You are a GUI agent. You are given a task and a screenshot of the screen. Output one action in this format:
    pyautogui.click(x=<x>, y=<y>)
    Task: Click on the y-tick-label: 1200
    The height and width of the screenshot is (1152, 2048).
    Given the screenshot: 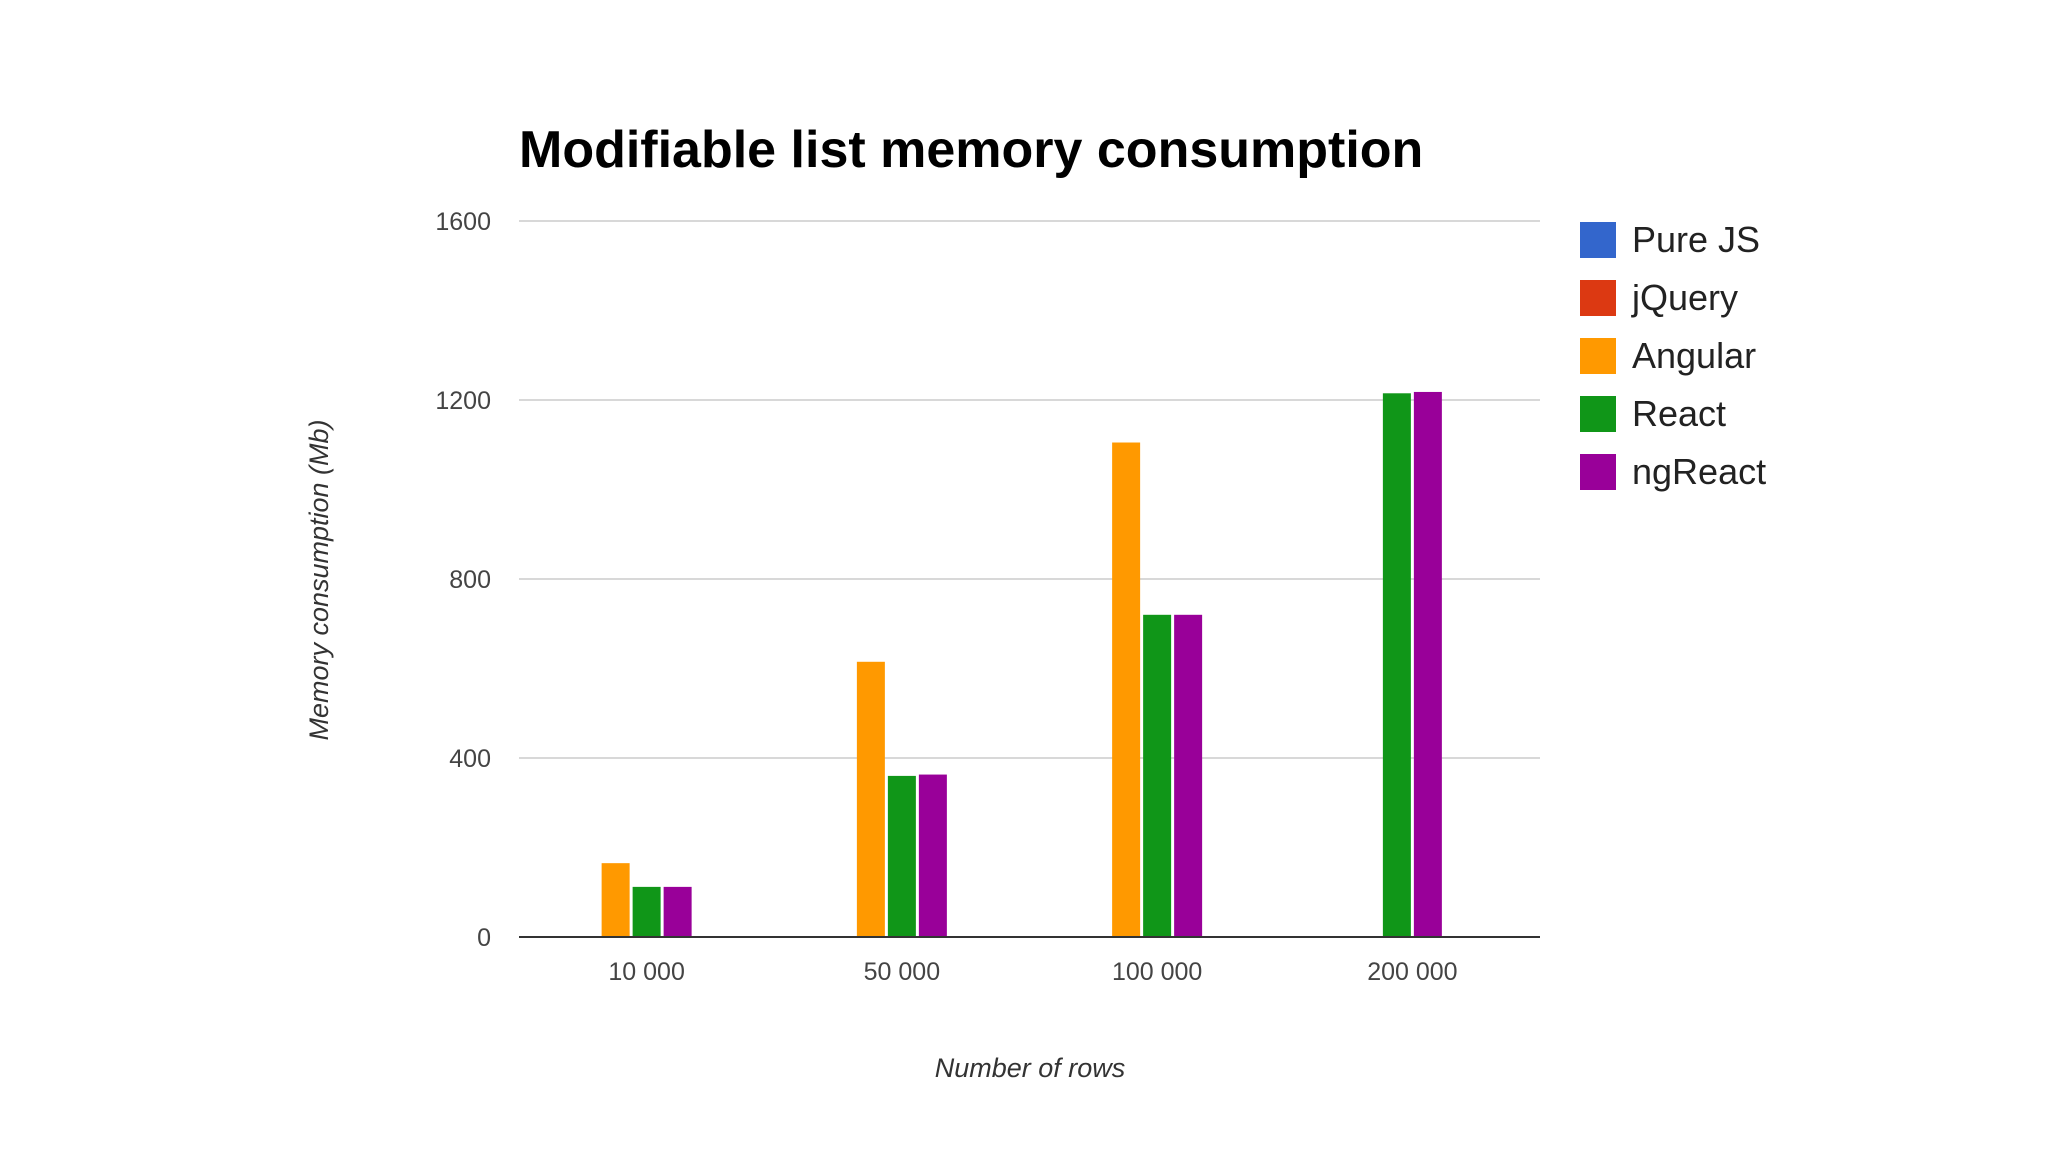 What is the action you would take?
    pyautogui.click(x=463, y=401)
    